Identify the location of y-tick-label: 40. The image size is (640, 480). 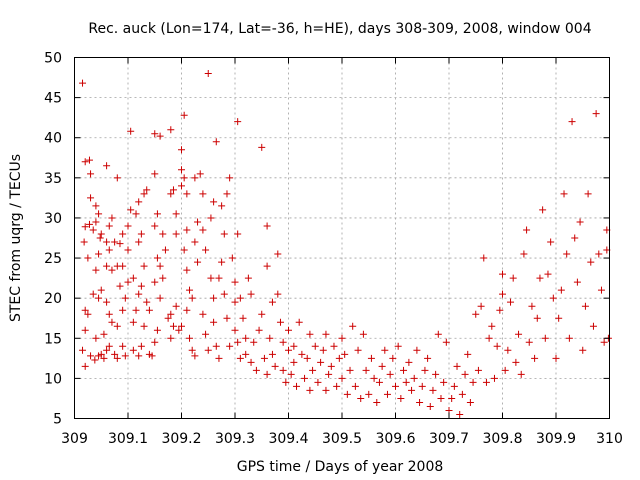
(53, 139).